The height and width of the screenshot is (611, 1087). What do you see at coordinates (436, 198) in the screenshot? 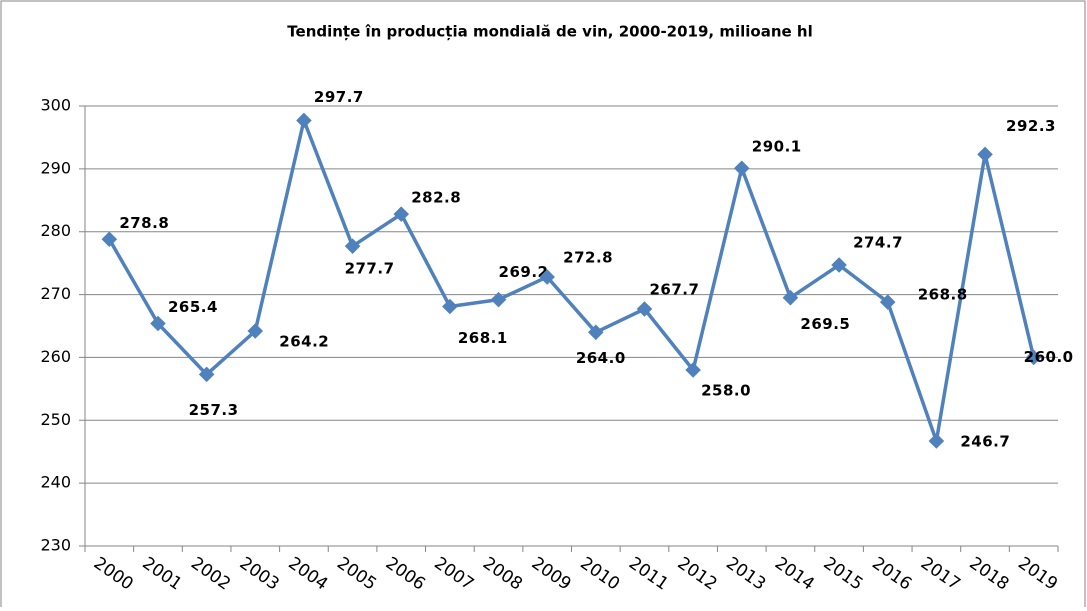
I see `data-label: 282.8` at bounding box center [436, 198].